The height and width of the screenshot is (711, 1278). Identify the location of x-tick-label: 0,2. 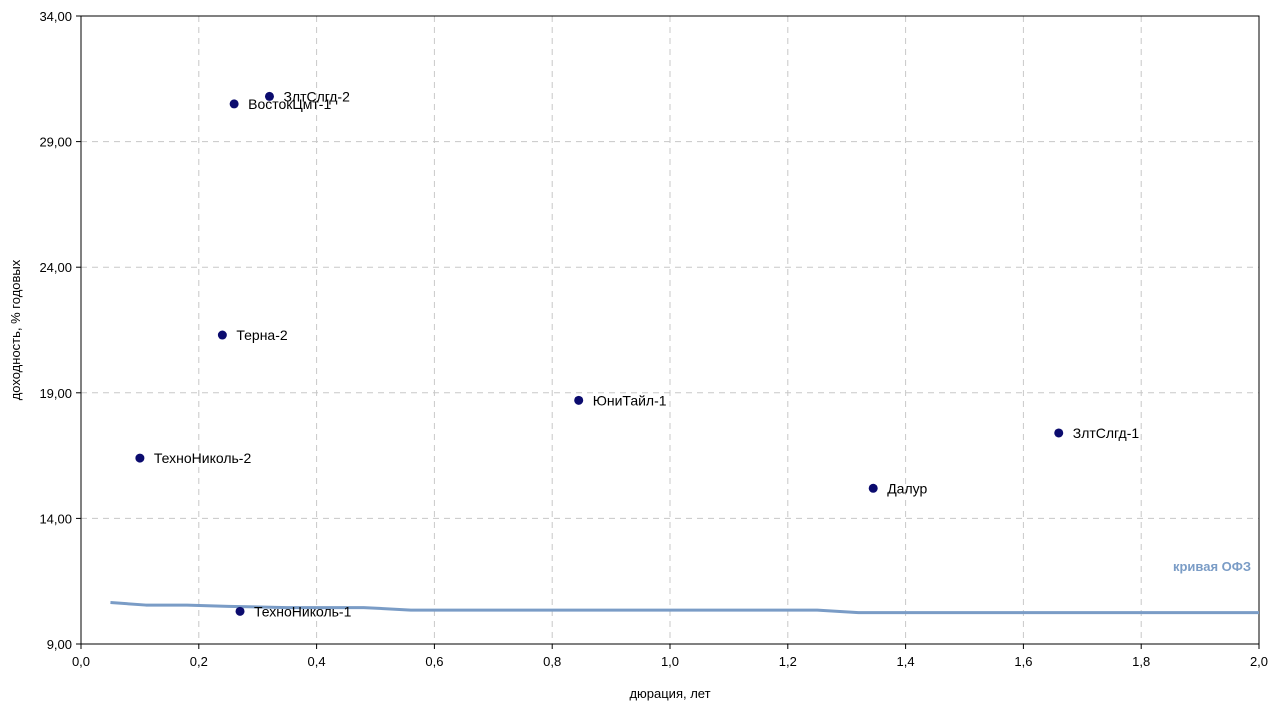
(199, 661).